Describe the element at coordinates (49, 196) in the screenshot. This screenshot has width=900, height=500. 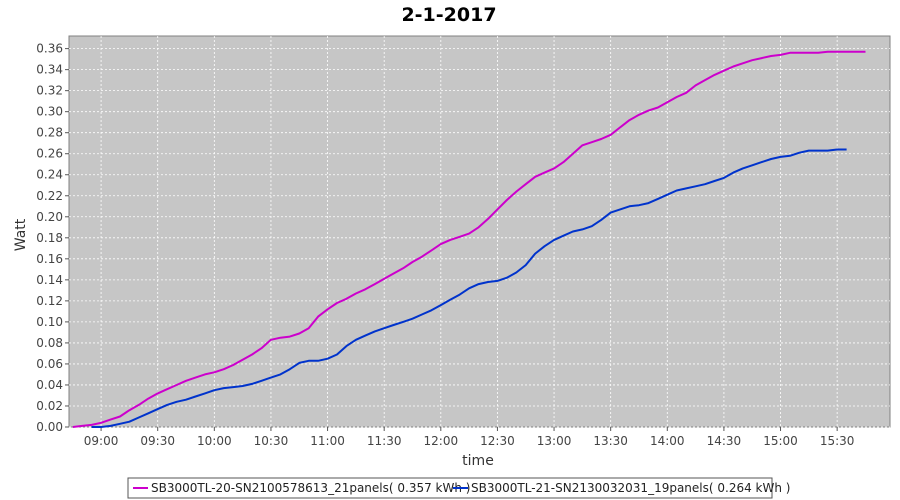
I see `y-tick-label: 0.22` at that location.